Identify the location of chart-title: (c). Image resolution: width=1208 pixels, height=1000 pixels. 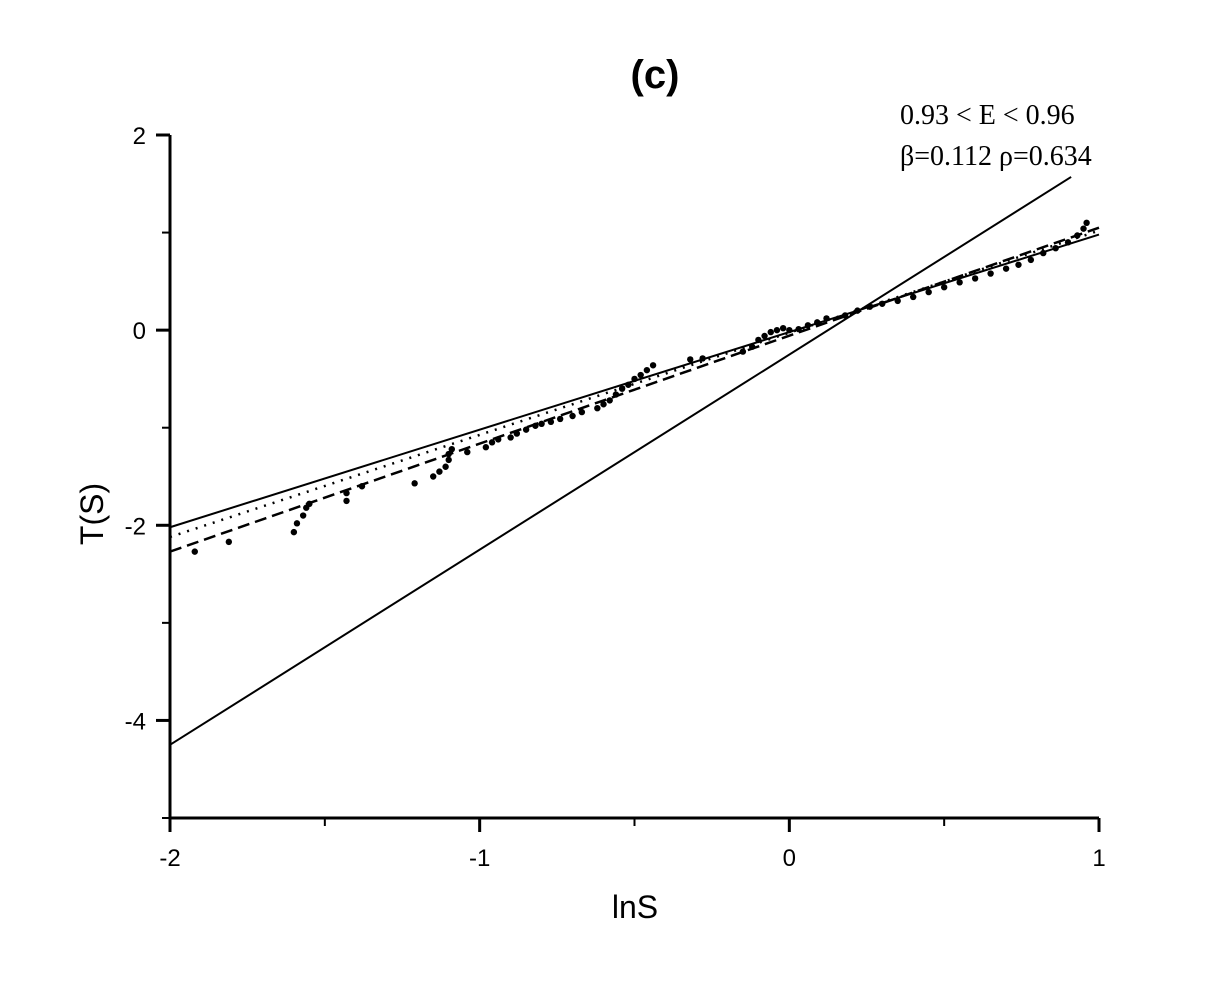
(655, 75).